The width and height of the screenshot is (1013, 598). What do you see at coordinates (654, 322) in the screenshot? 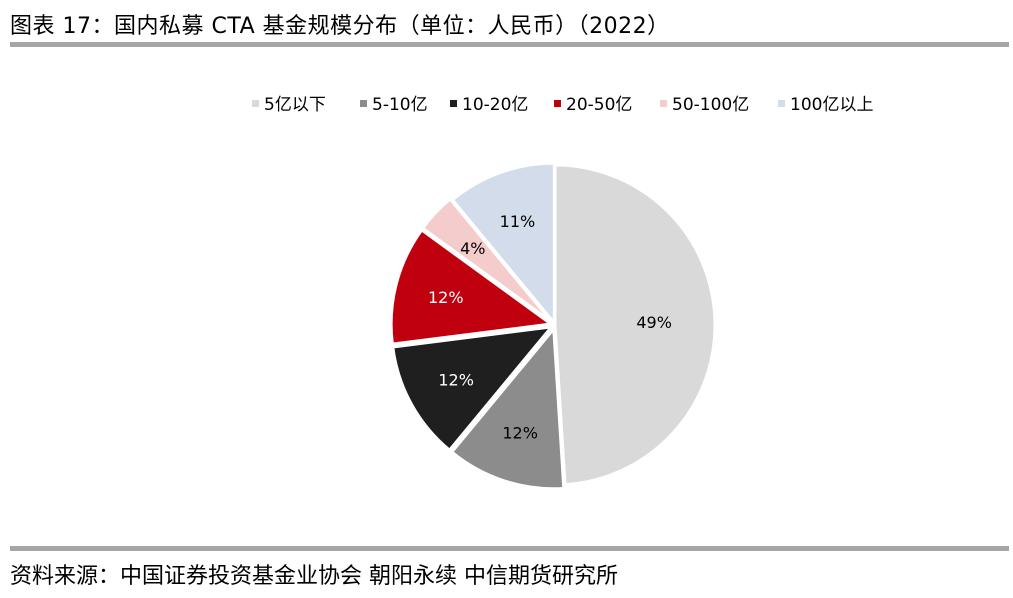
I see `pie-data-label-0: 49%` at bounding box center [654, 322].